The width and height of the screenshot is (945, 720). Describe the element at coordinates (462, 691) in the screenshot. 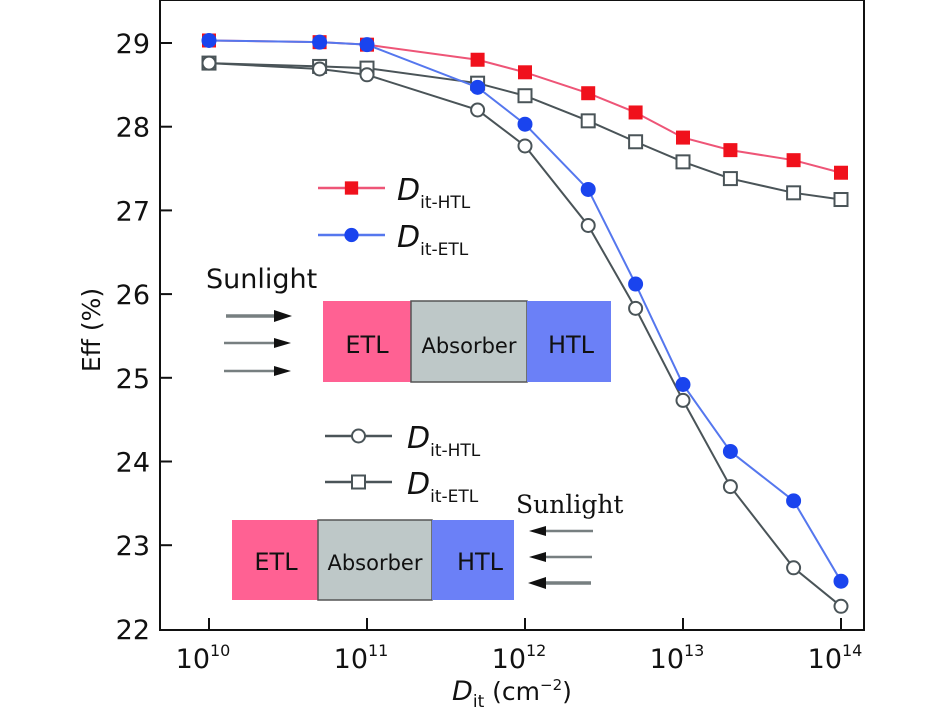

I see `x-axis-title-main: D` at that location.